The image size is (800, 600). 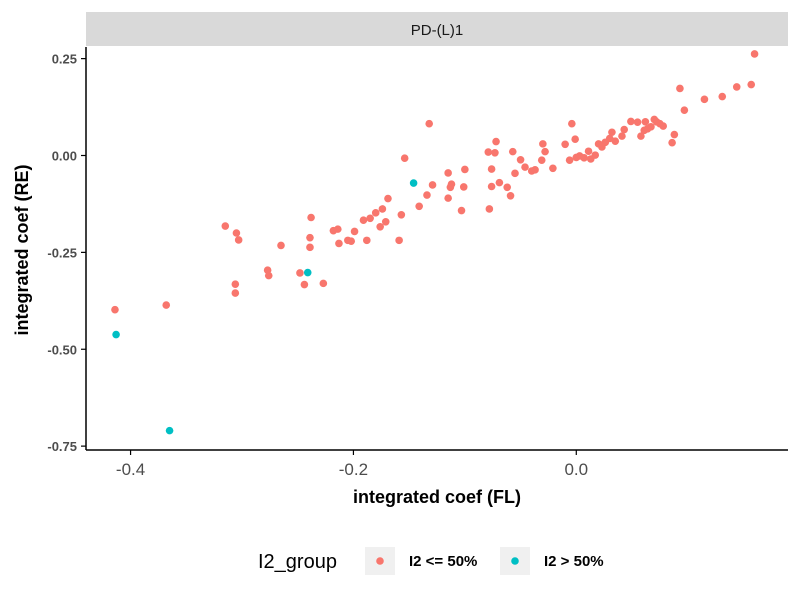 I want to click on y-axis-title: integrated coef (RE), so click(x=22, y=249).